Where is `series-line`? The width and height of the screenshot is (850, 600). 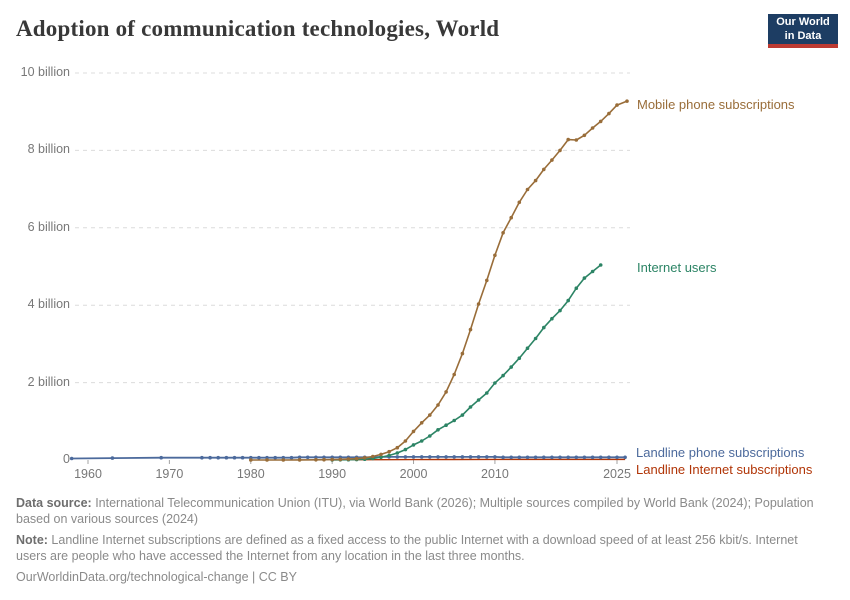
series-line is located at coordinates (467, 362).